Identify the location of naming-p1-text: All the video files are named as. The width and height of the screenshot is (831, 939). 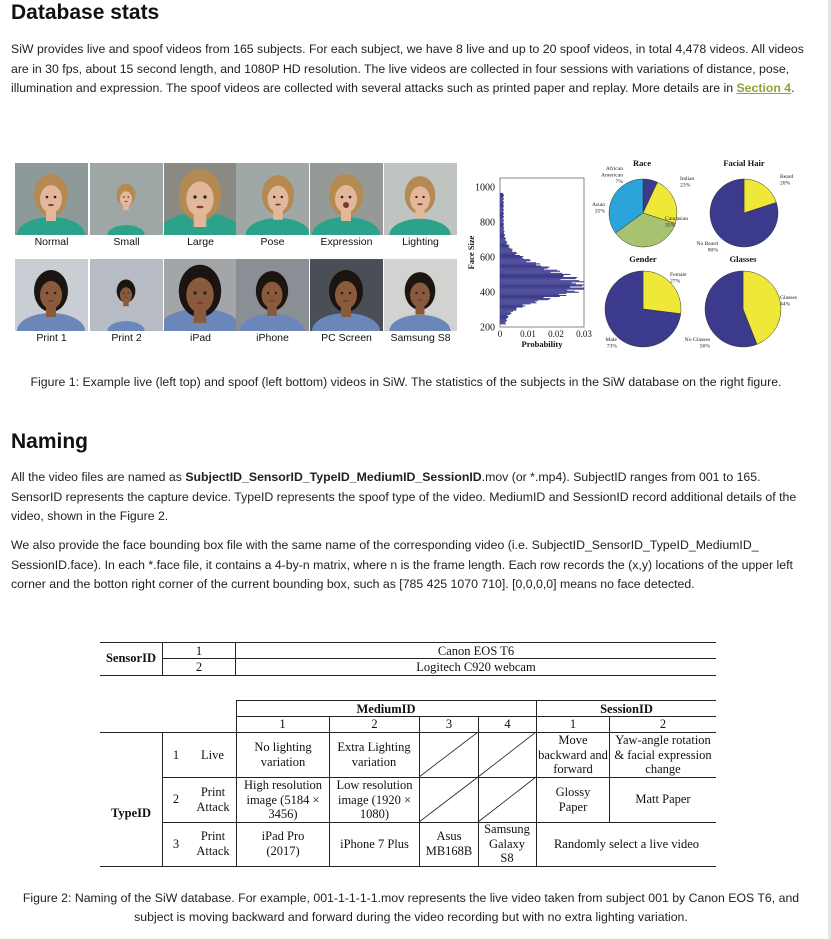
(98, 477).